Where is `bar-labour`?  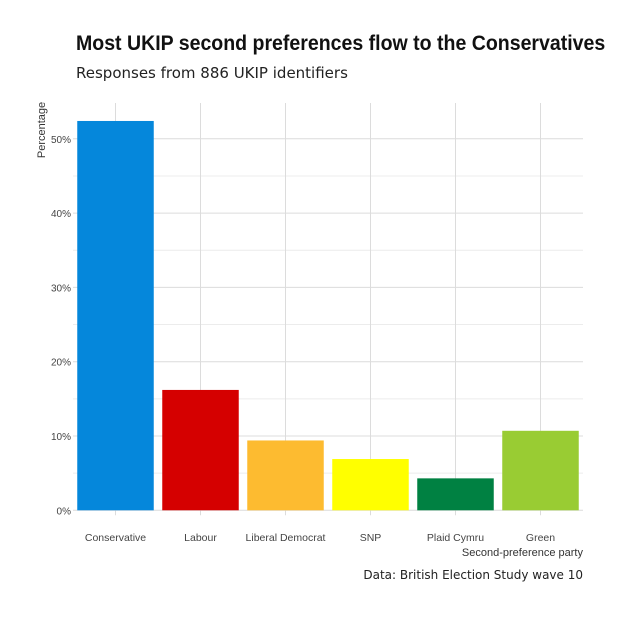 bar-labour is located at coordinates (200, 450).